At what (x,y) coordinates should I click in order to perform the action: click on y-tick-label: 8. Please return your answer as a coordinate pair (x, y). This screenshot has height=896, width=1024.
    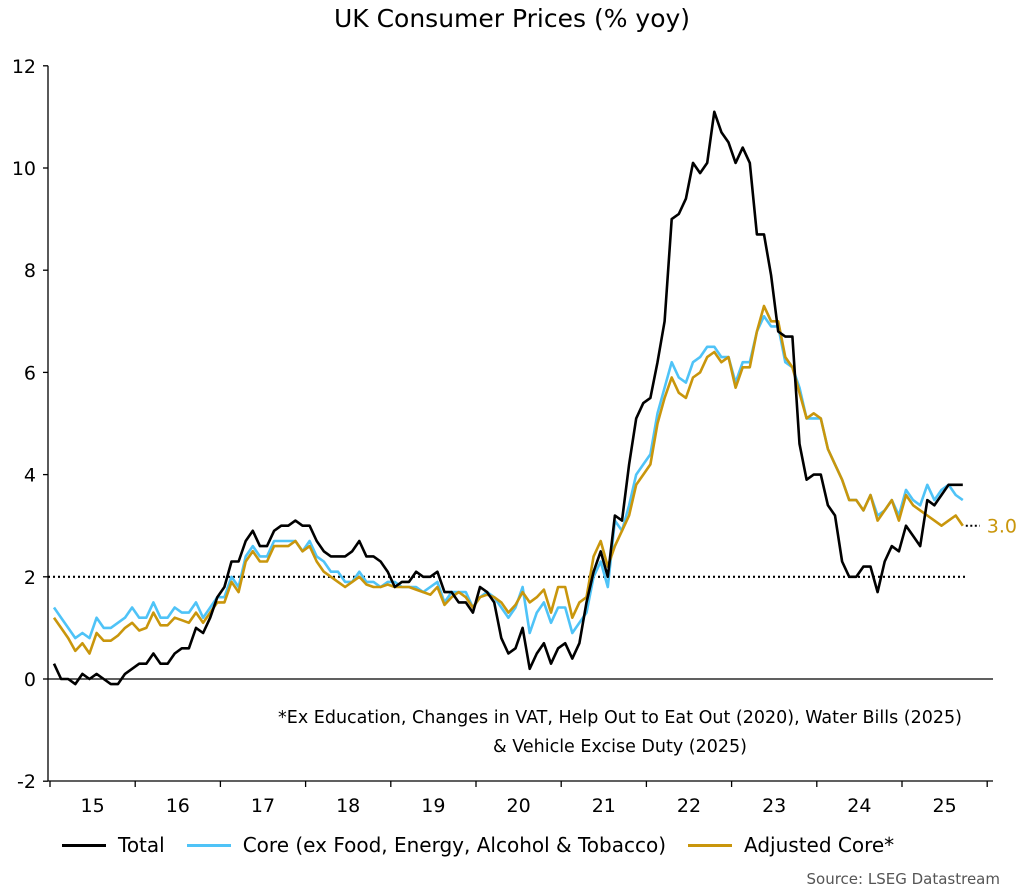
    Looking at the image, I should click on (30, 271).